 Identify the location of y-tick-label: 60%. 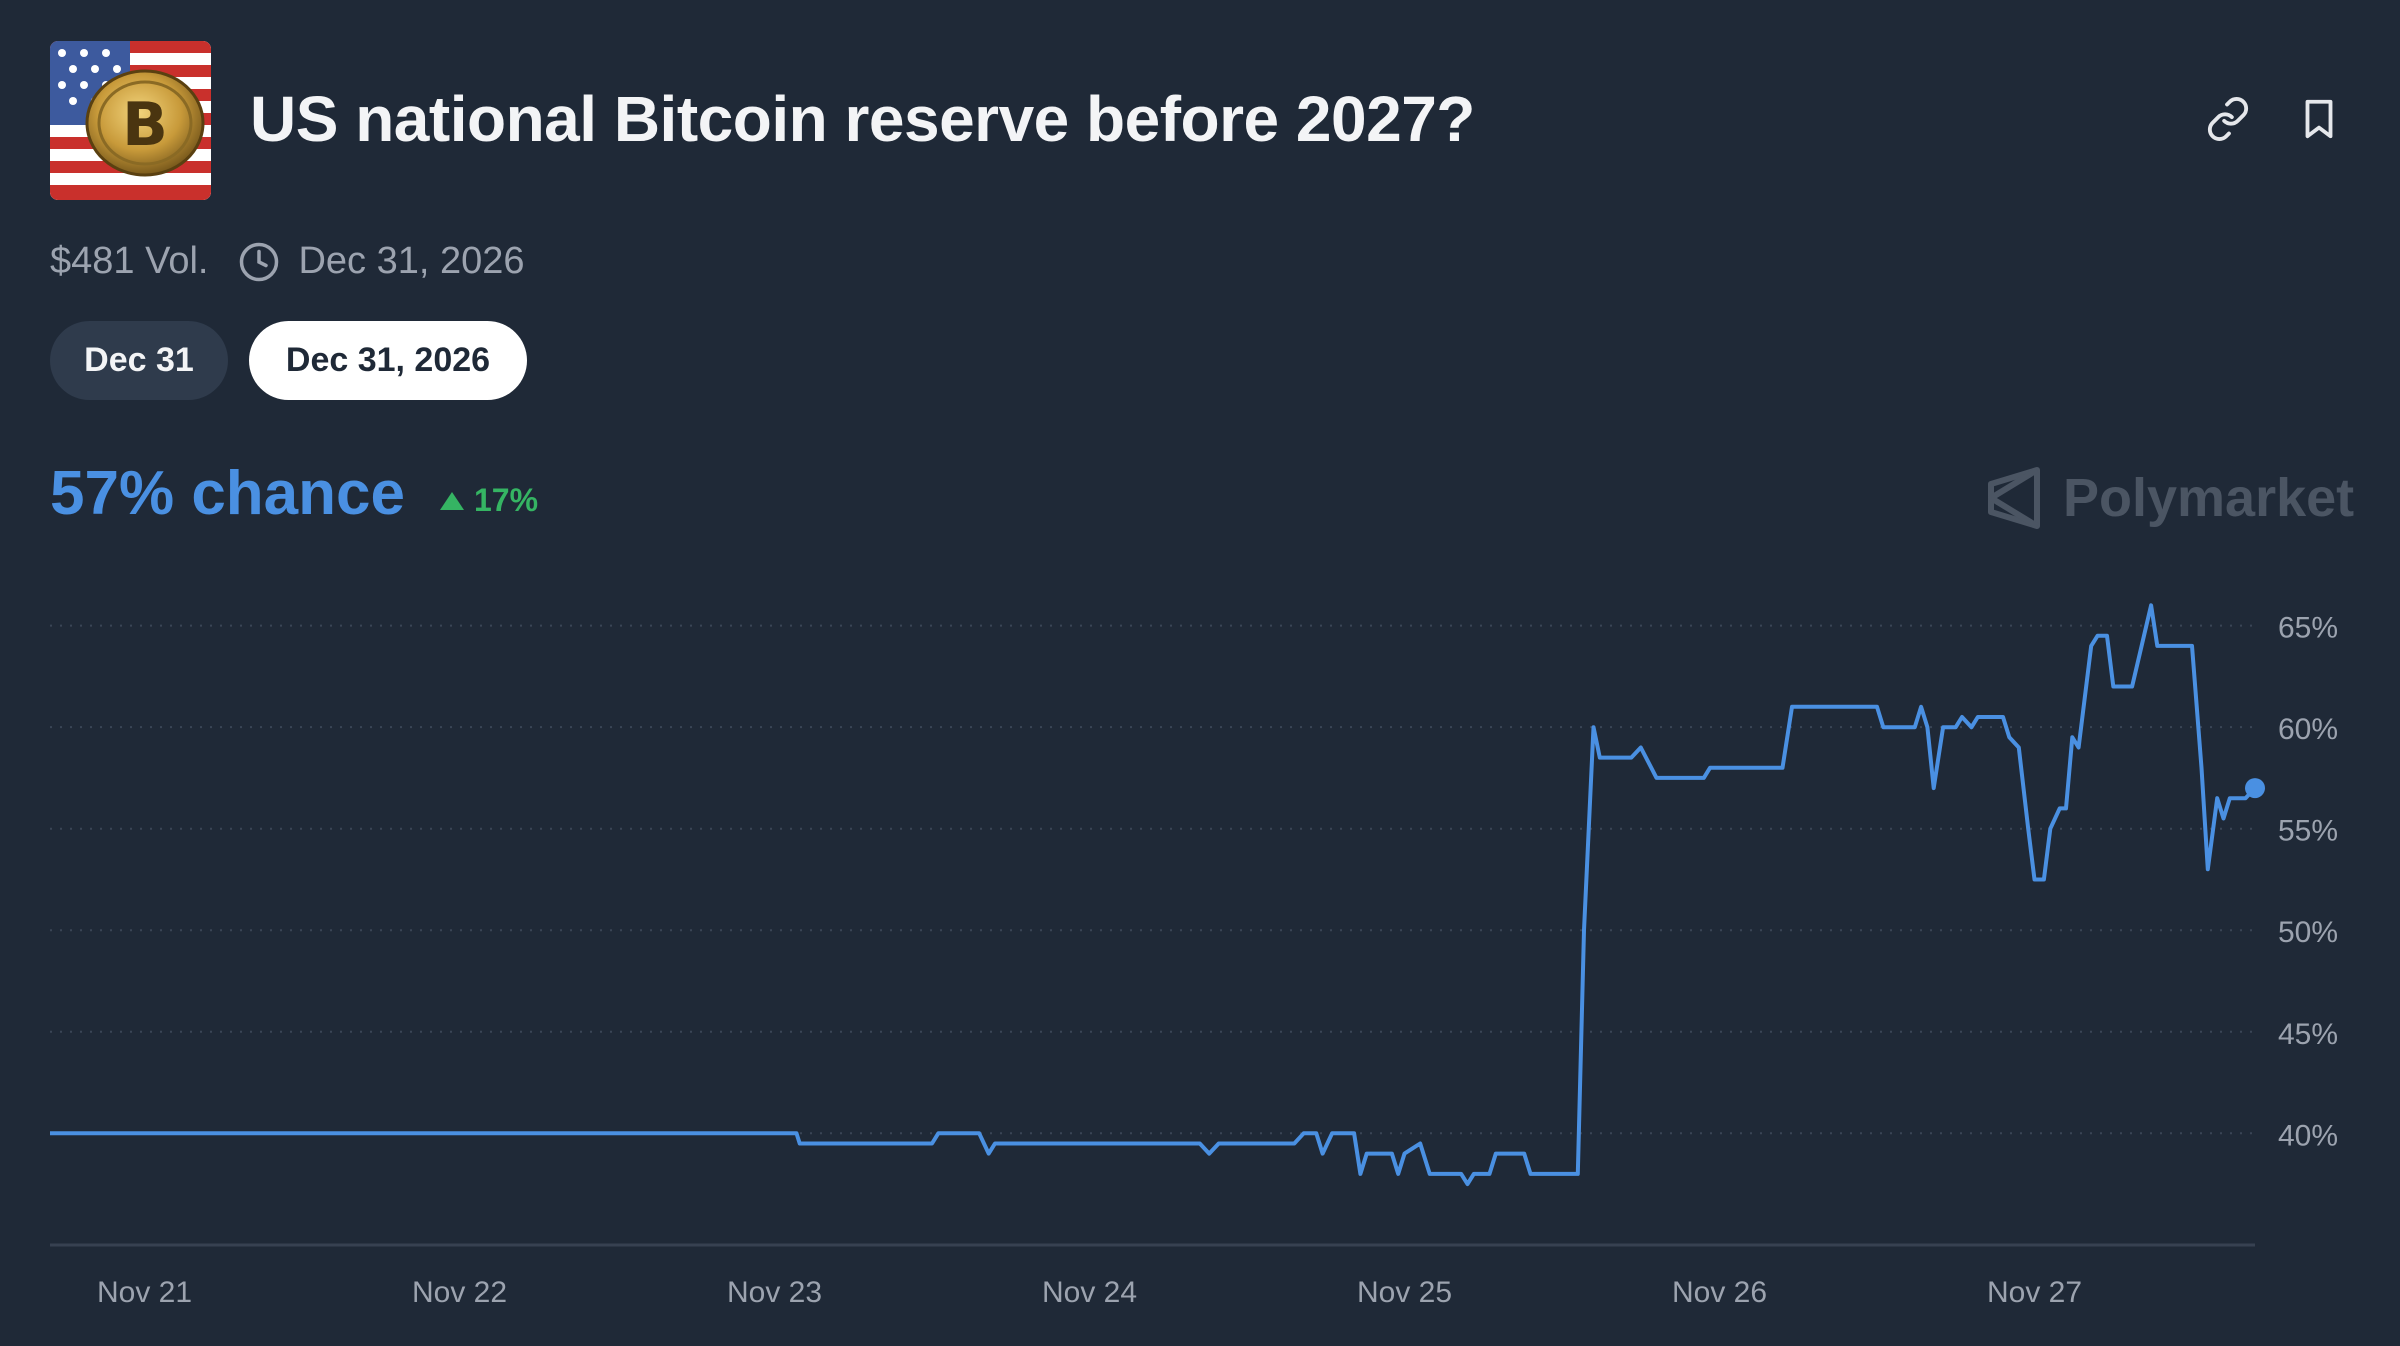
(2308, 729).